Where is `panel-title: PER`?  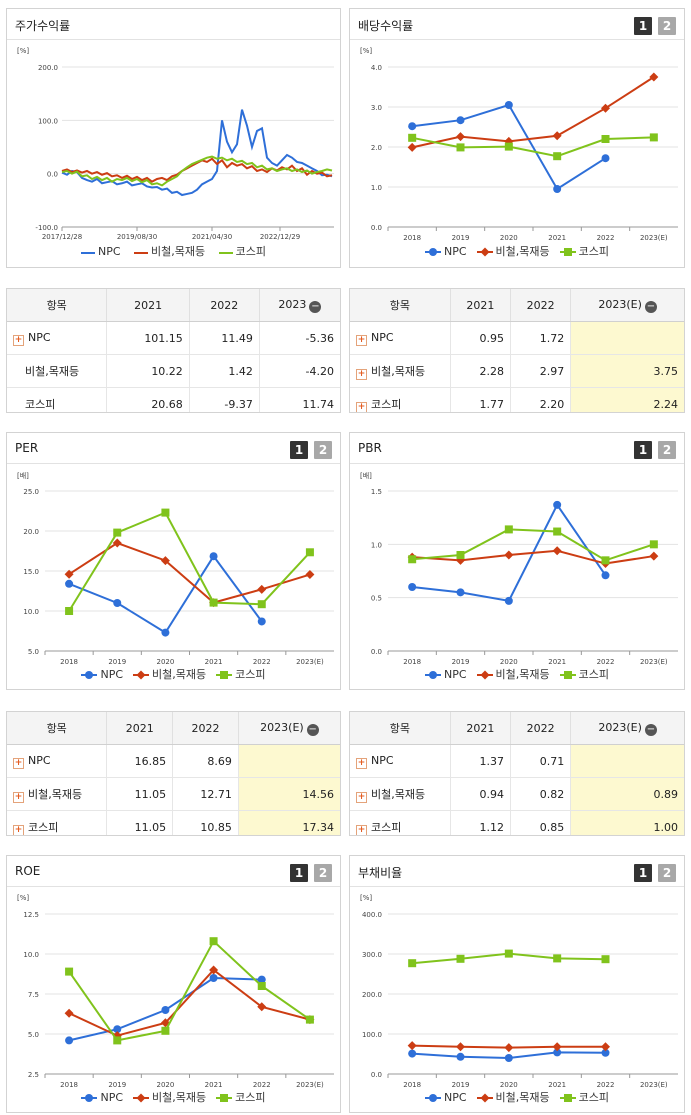
panel-title: PER is located at coordinates (27, 448).